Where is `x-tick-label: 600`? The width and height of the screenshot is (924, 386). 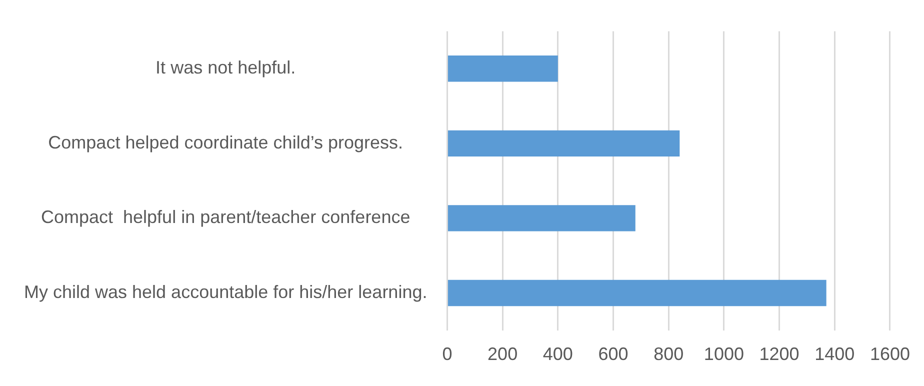 x-tick-label: 600 is located at coordinates (613, 354).